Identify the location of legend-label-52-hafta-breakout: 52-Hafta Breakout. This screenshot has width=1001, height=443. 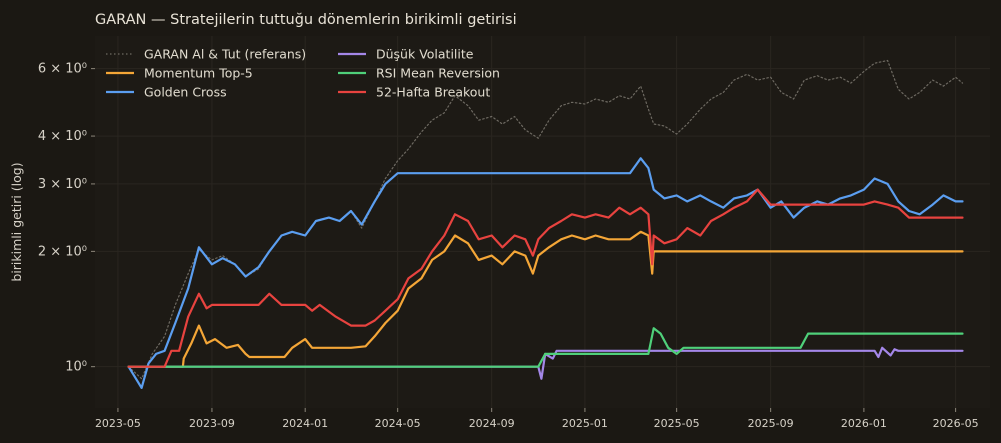
(433, 92).